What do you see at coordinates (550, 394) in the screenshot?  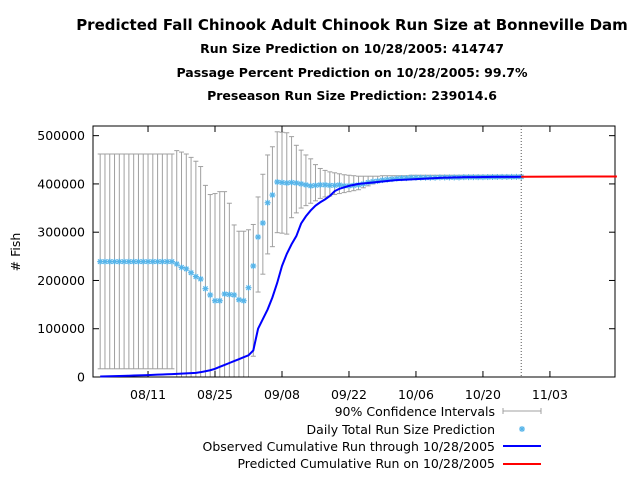 I see `x-tick-label: 11/03` at bounding box center [550, 394].